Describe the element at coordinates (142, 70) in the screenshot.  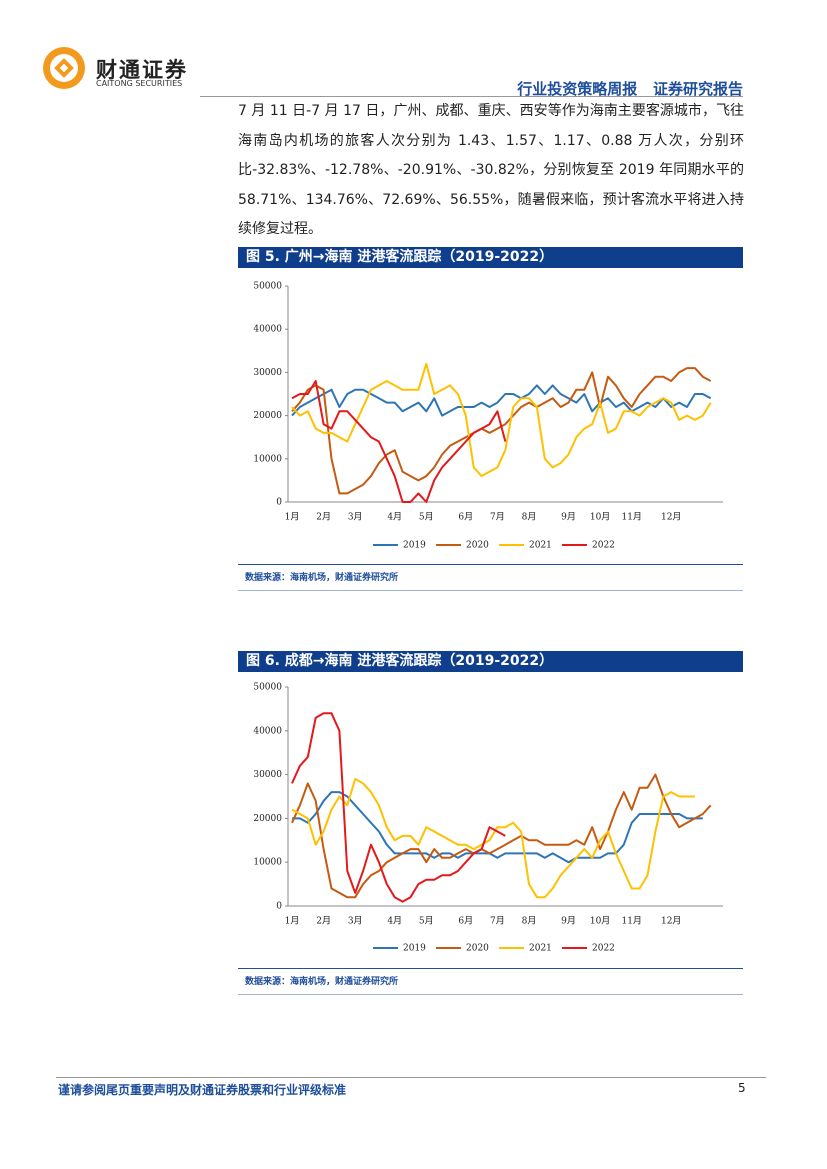
I see `company: 财通证券` at that location.